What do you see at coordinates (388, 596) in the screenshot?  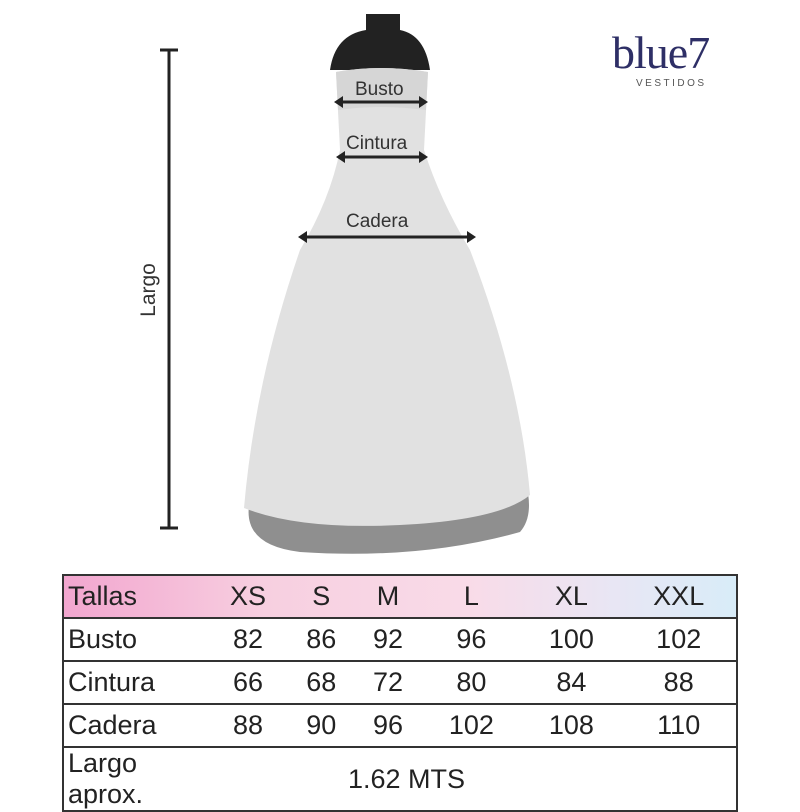 I see `header-cell: M` at bounding box center [388, 596].